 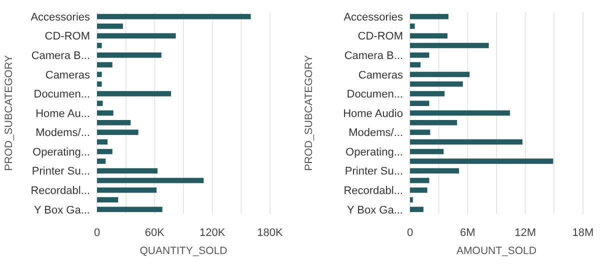 What do you see at coordinates (155, 233) in the screenshot?
I see `x-tick-label: 60K` at bounding box center [155, 233].